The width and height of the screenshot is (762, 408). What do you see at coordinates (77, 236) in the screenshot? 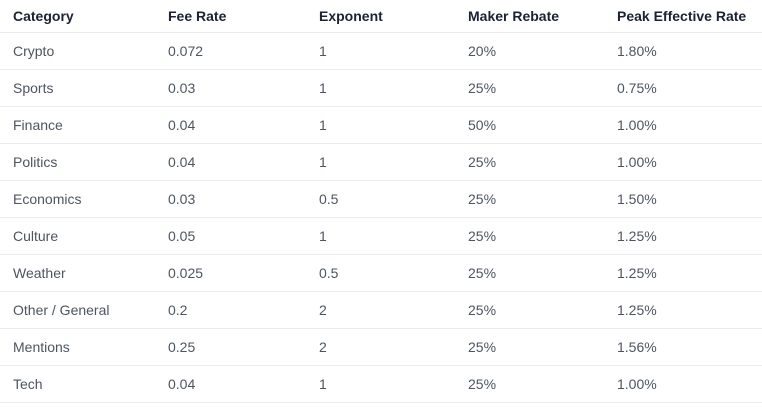
I see `cell-category: Culture` at bounding box center [77, 236].